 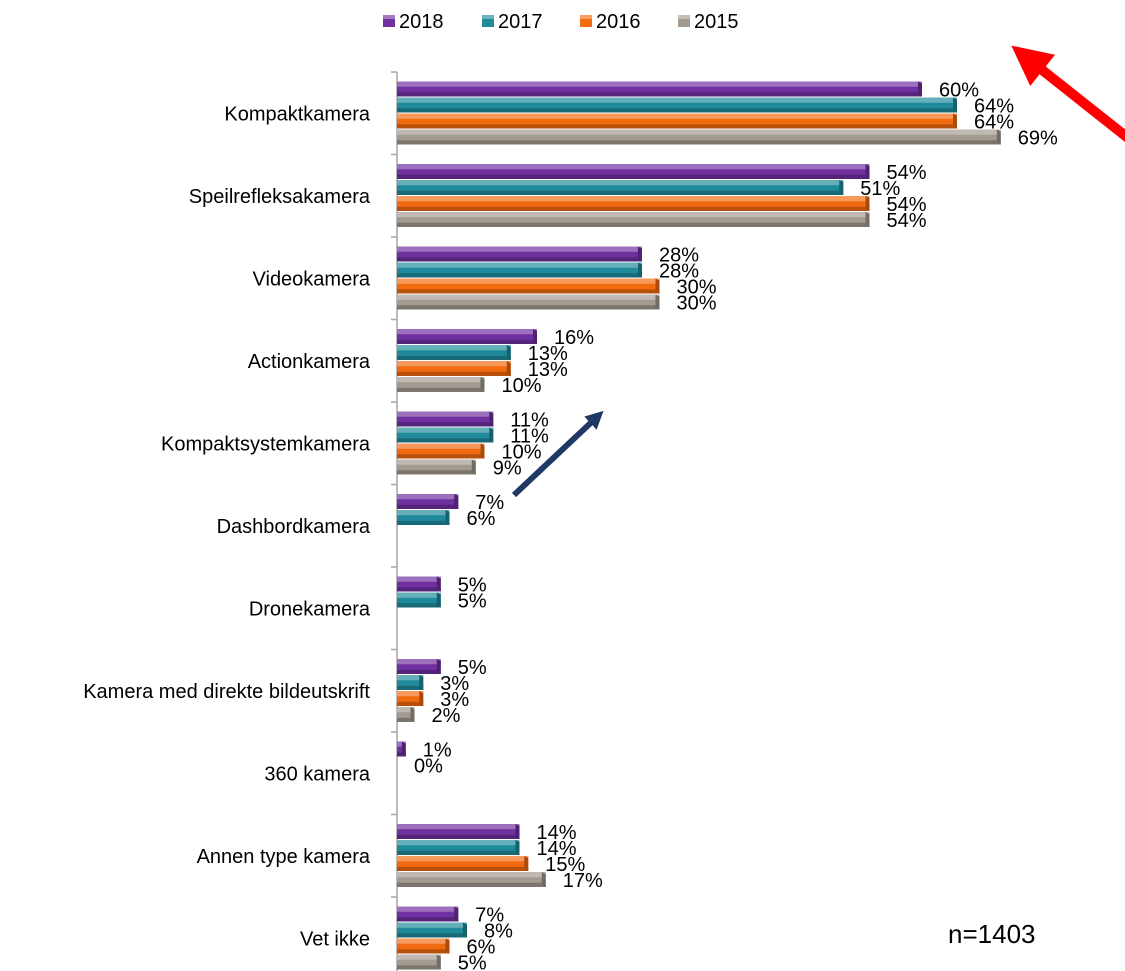 What do you see at coordinates (471, 879) in the screenshot?
I see `bar-2015-annen-type-kamera` at bounding box center [471, 879].